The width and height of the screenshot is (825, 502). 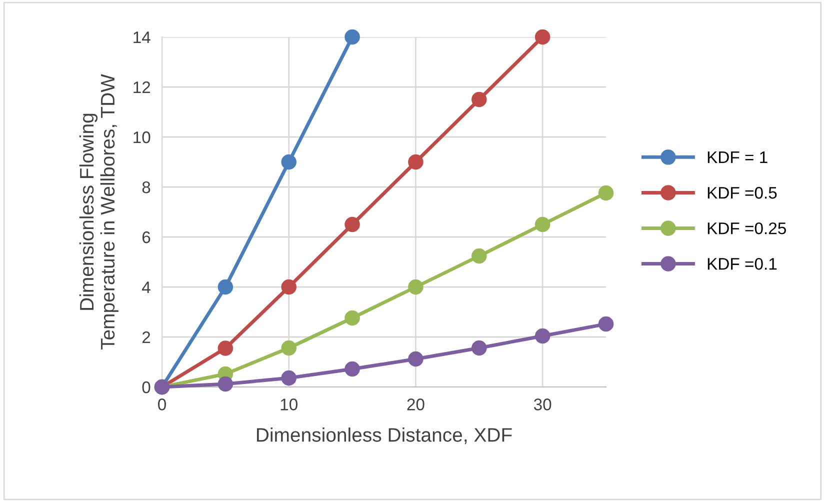 I want to click on y-tick-label: 8, so click(x=146, y=187).